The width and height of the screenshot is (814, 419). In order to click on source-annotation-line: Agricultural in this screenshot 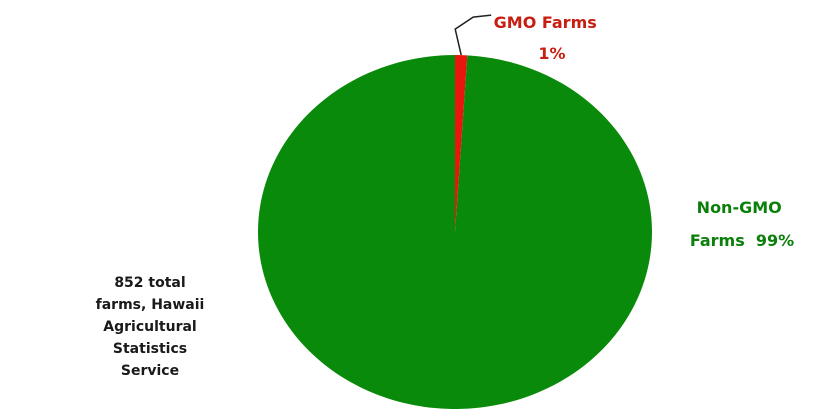, I will do `click(150, 327)`.